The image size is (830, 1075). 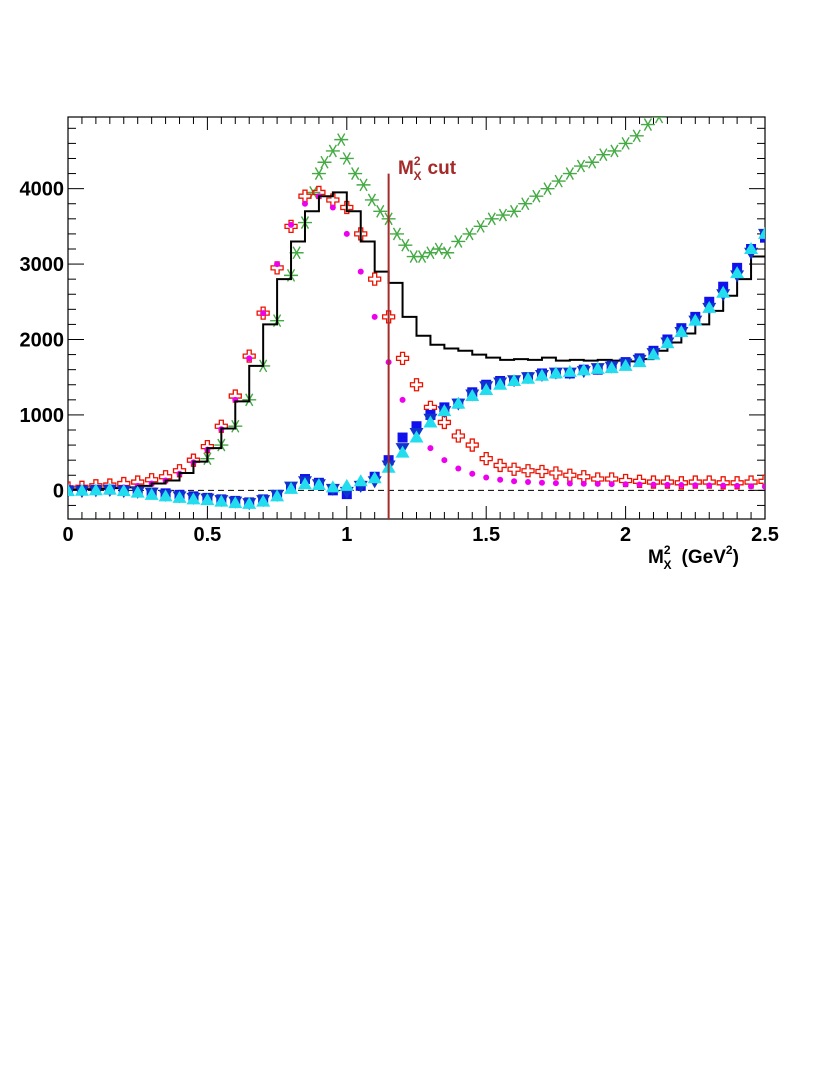 What do you see at coordinates (42, 340) in the screenshot?
I see `y-tick-label: 2000` at bounding box center [42, 340].